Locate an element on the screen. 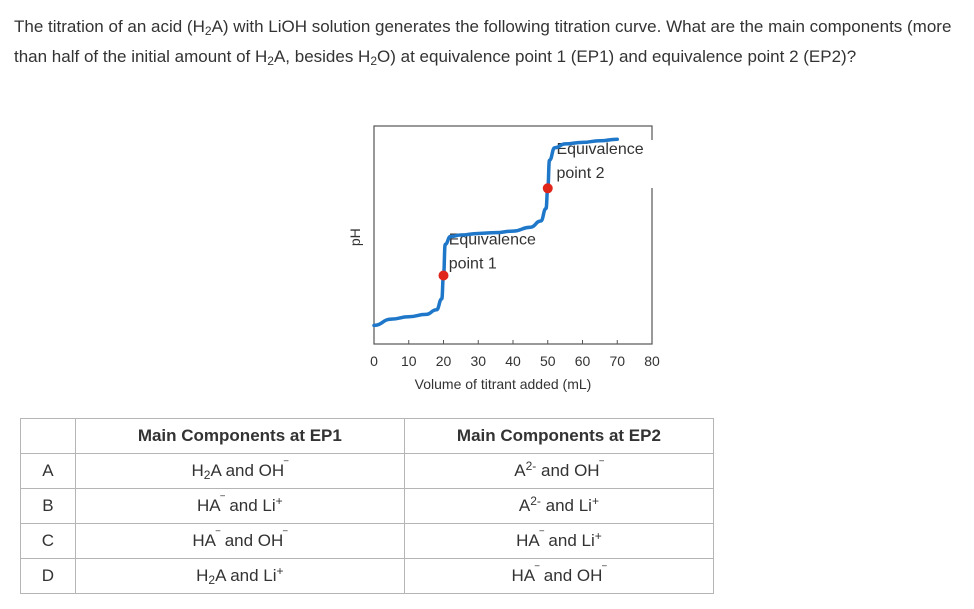 The height and width of the screenshot is (609, 974). answer-row-b: B HA‾ and Li+ A2- and Li+ is located at coordinates (367, 506).